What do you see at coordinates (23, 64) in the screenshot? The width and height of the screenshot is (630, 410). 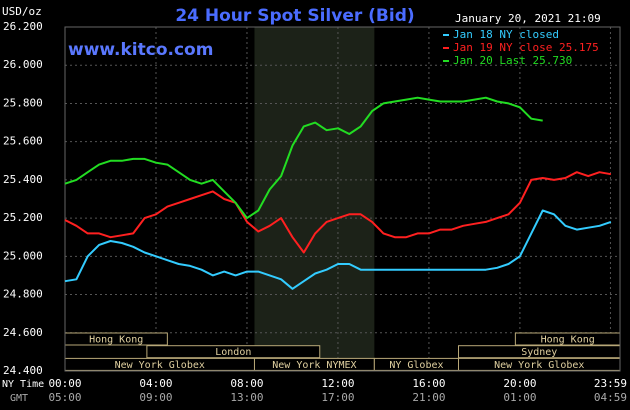 I see `y-tick-label: 26.000` at bounding box center [23, 64].